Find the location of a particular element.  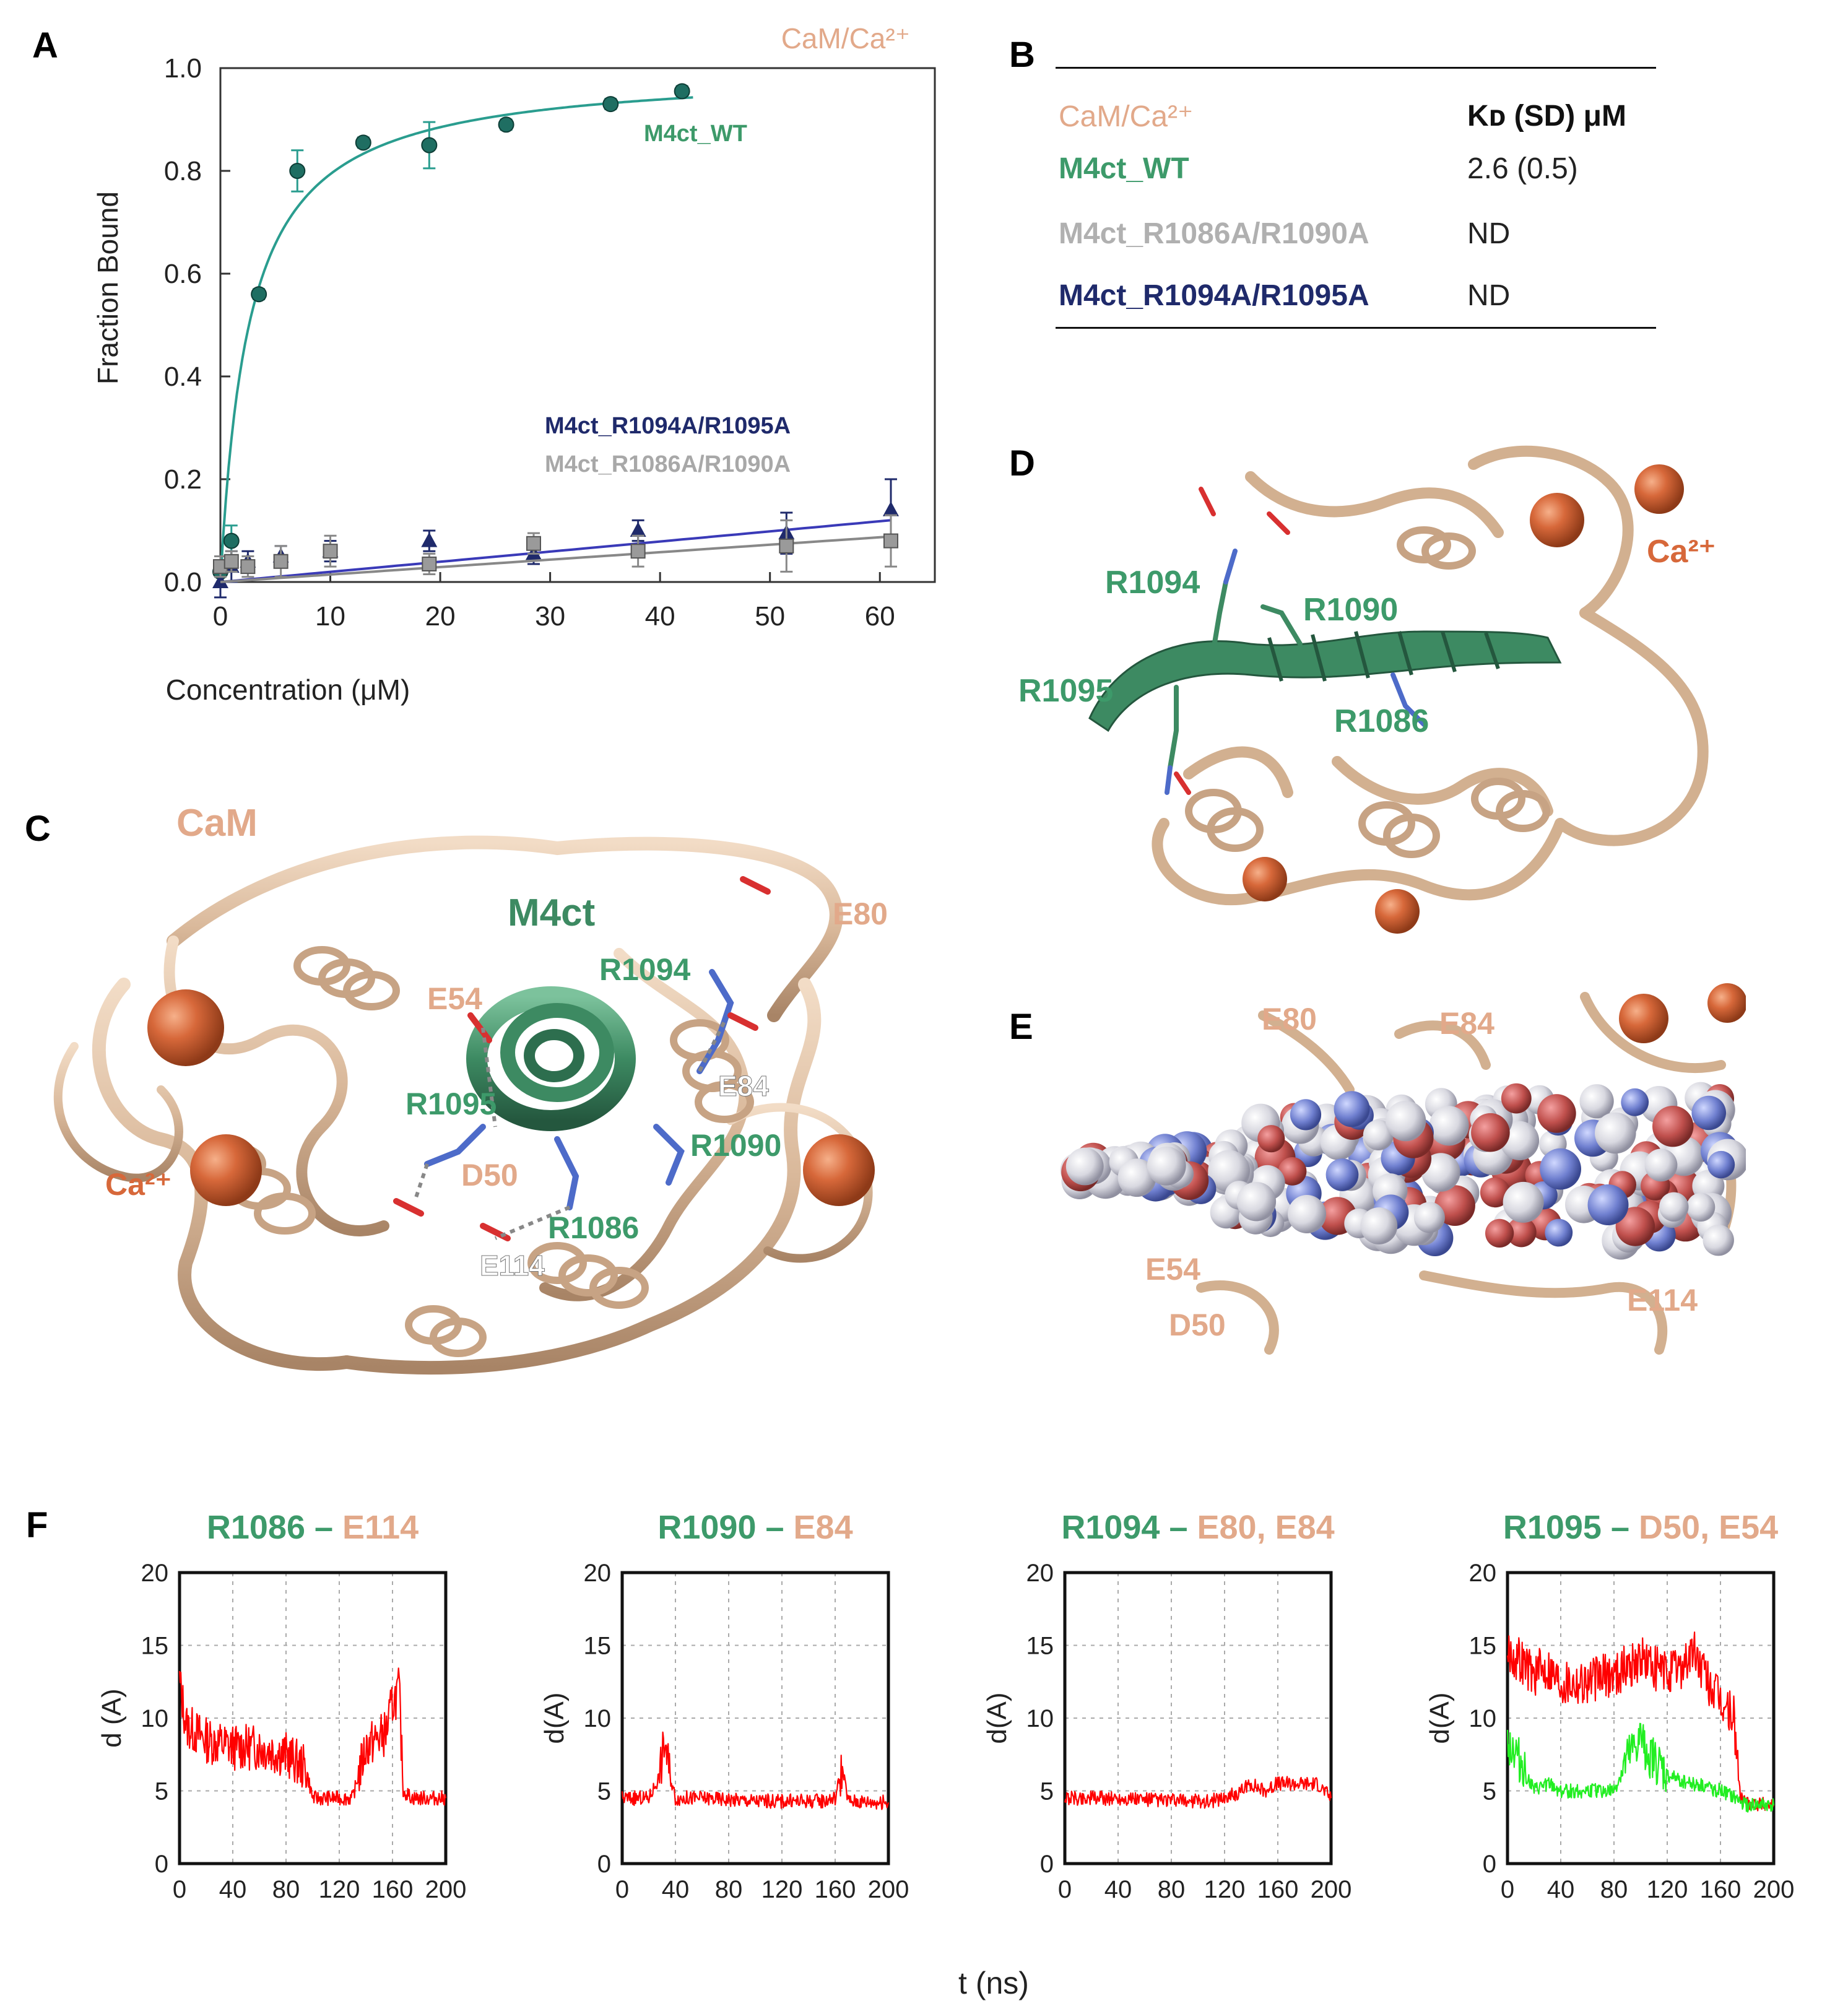

table-bottom-rule is located at coordinates (1356, 328).